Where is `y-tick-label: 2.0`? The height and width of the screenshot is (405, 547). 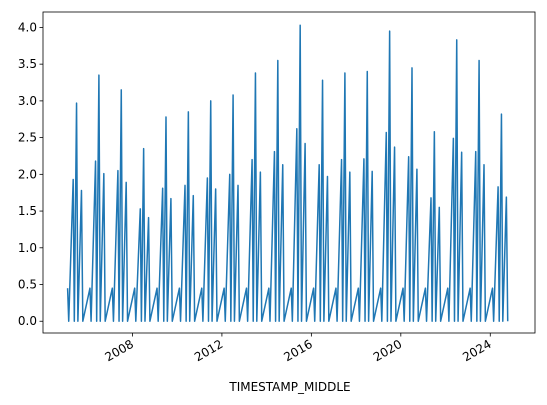
y-tick-label: 2.0 is located at coordinates (27, 174).